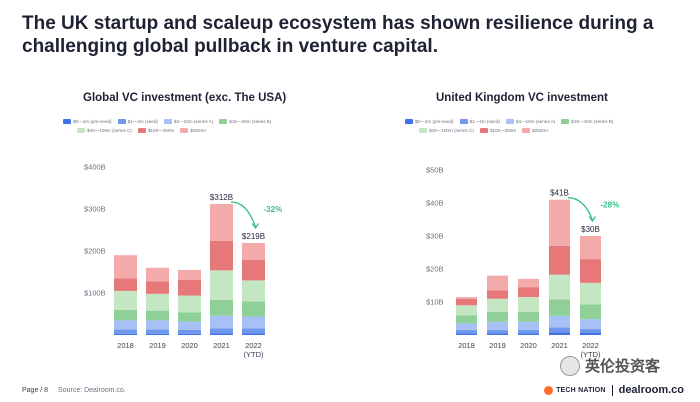 This screenshot has height=402, width=700. I want to click on tech-nation-text: TECH NATION, so click(581, 390).